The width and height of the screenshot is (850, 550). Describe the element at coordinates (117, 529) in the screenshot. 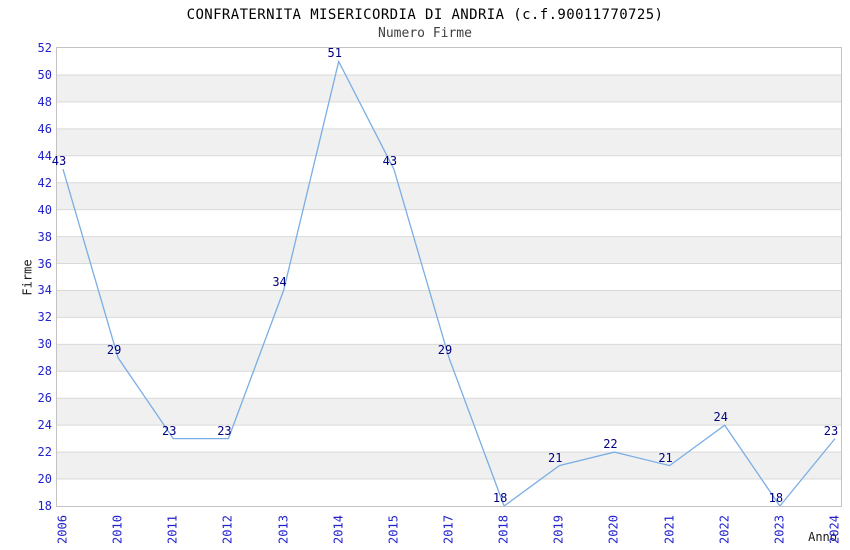

I see `x-tick-label: 2010` at that location.